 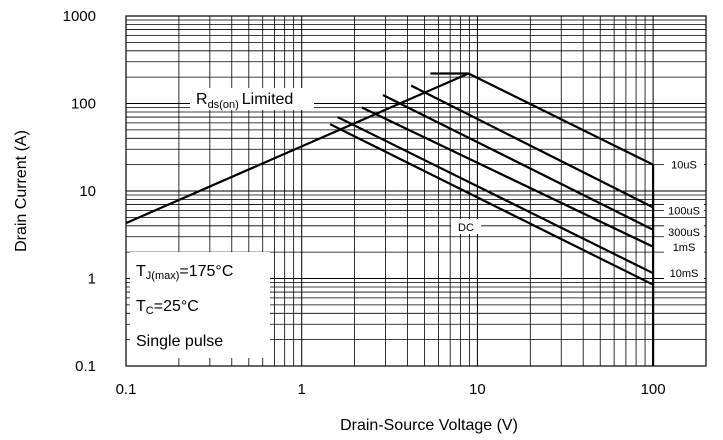 I want to click on series-label: 1mS, so click(x=684, y=248).